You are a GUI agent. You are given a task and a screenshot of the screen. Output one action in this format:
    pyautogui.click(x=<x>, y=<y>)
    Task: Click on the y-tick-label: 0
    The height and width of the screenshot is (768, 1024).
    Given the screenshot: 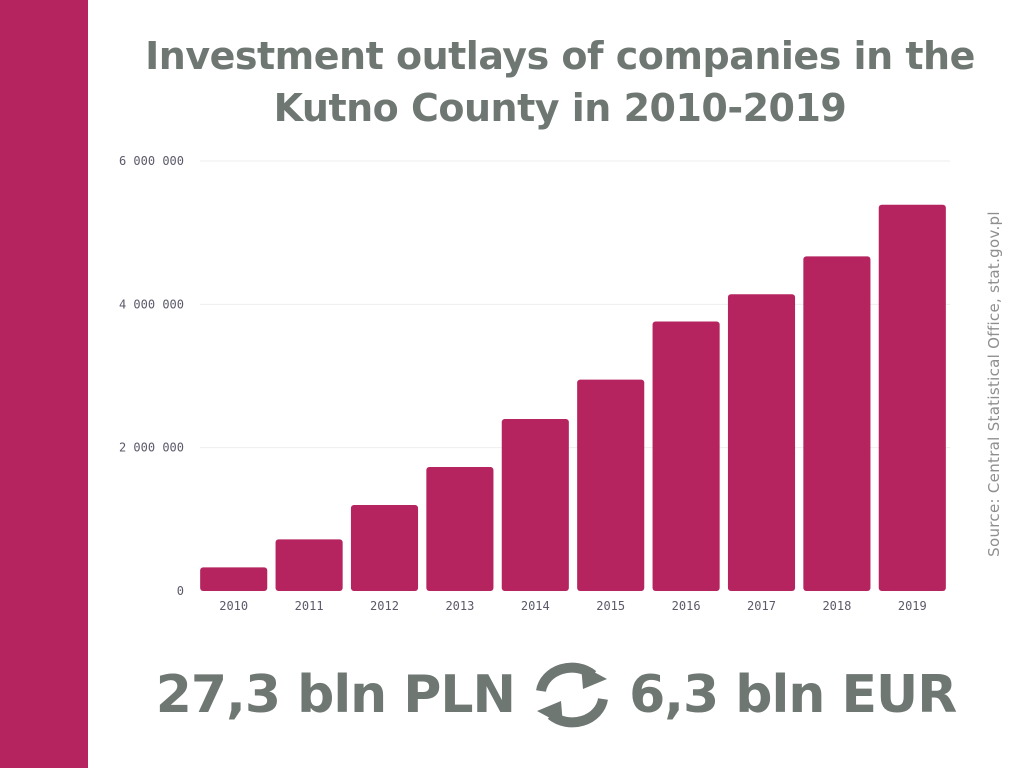 What is the action you would take?
    pyautogui.click(x=180, y=591)
    